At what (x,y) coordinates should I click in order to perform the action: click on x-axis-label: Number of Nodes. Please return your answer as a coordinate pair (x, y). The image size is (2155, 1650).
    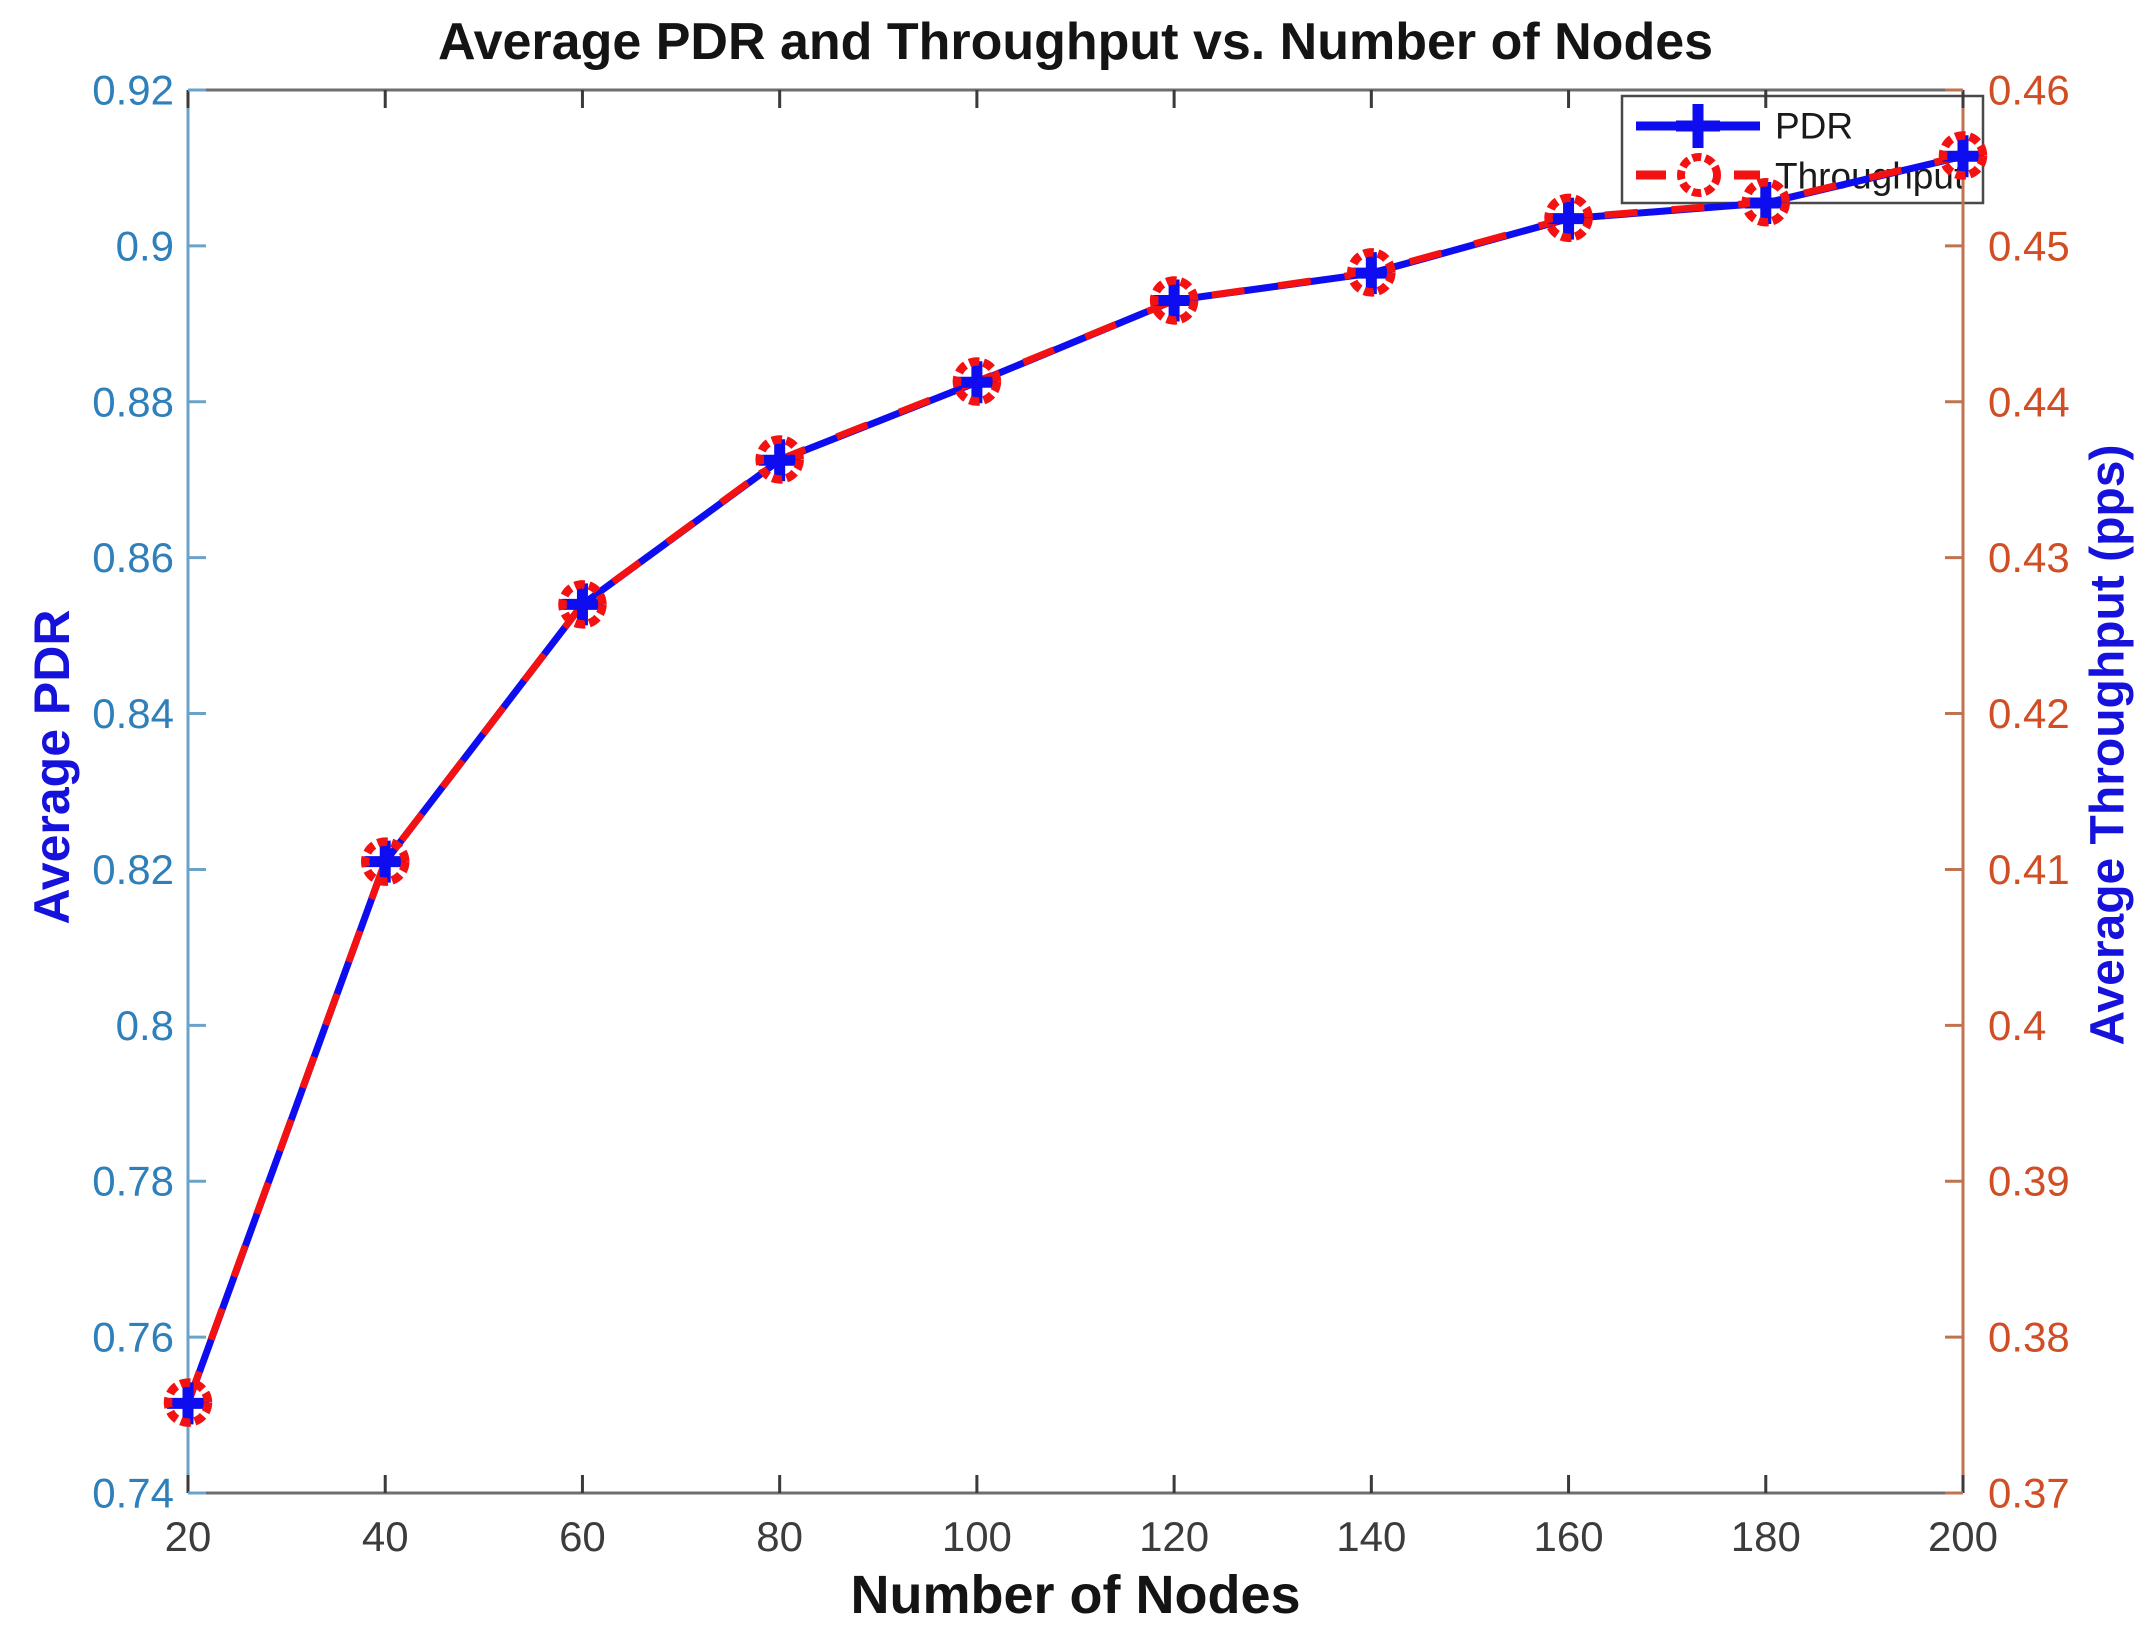
    Looking at the image, I should click on (1075, 1595).